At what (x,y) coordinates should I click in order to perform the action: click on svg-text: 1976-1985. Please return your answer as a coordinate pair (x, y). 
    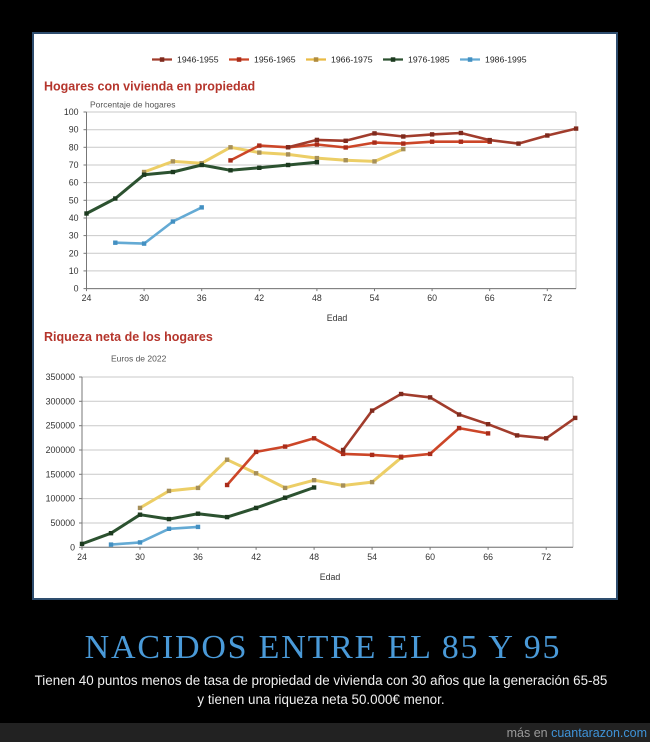
    Looking at the image, I should click on (429, 60).